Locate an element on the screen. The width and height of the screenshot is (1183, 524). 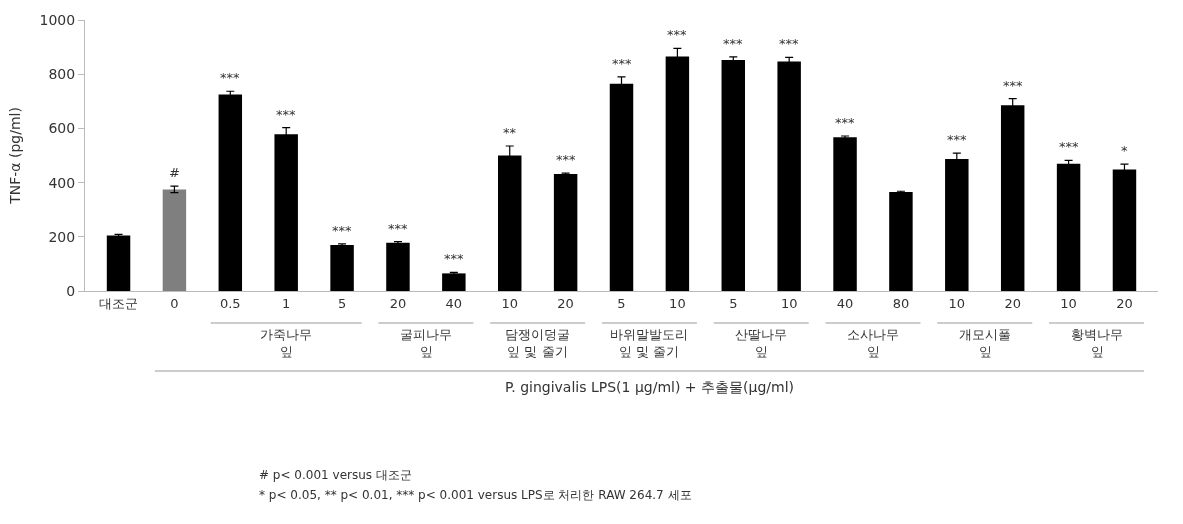
data-label: ** is located at coordinates (510, 132).